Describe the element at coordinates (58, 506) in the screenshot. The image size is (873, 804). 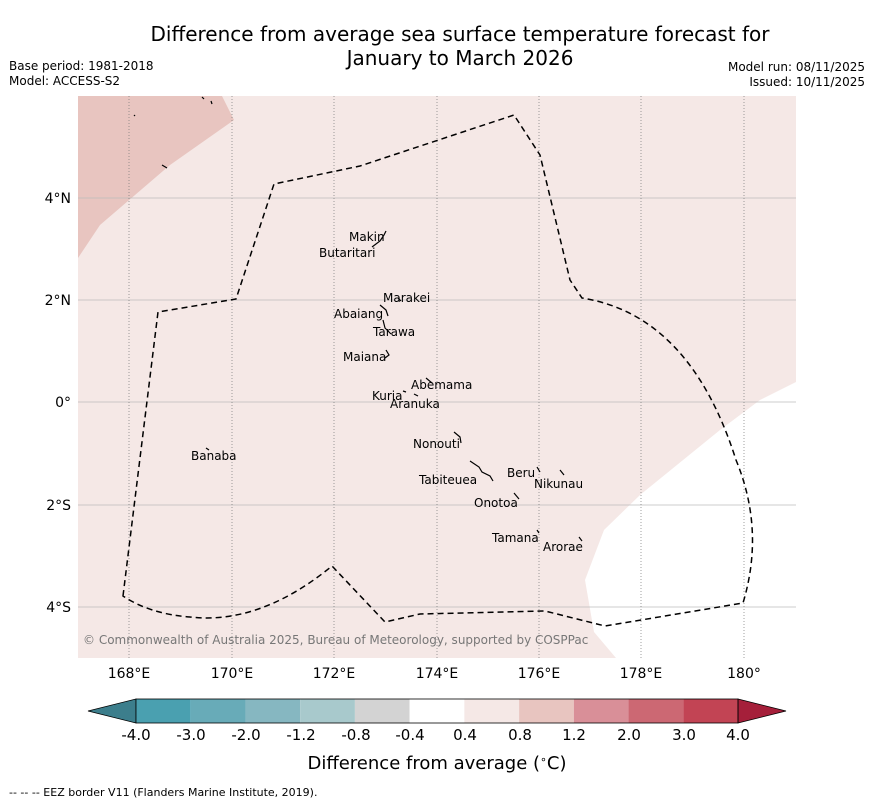
I see `lat-tick-2s: 2°S` at that location.